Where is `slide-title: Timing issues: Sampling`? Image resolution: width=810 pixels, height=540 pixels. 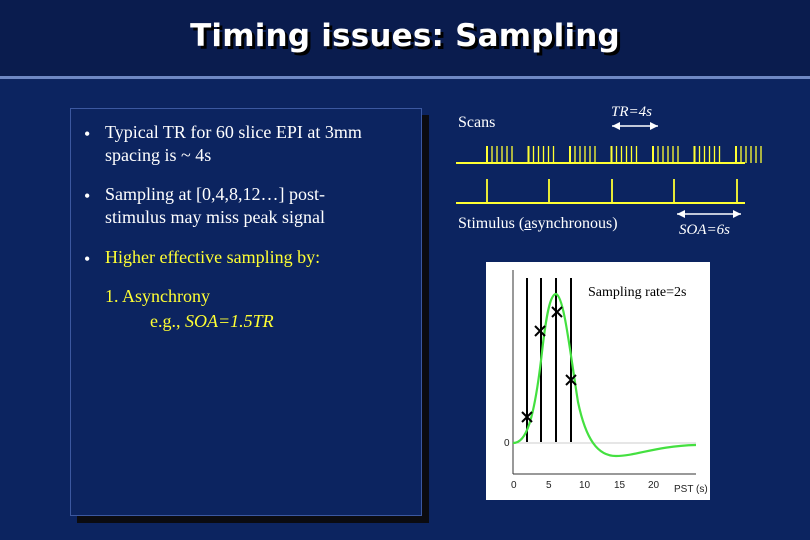 slide-title: Timing issues: Sampling is located at coordinates (405, 36).